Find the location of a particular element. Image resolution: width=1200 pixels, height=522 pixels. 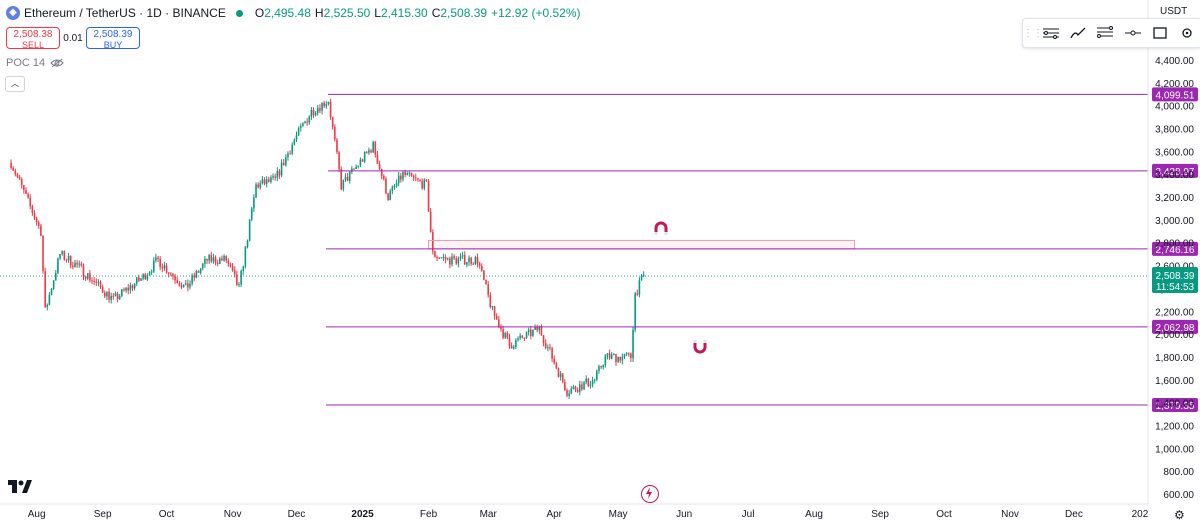

horizontal-line-icon is located at coordinates (1132, 33).